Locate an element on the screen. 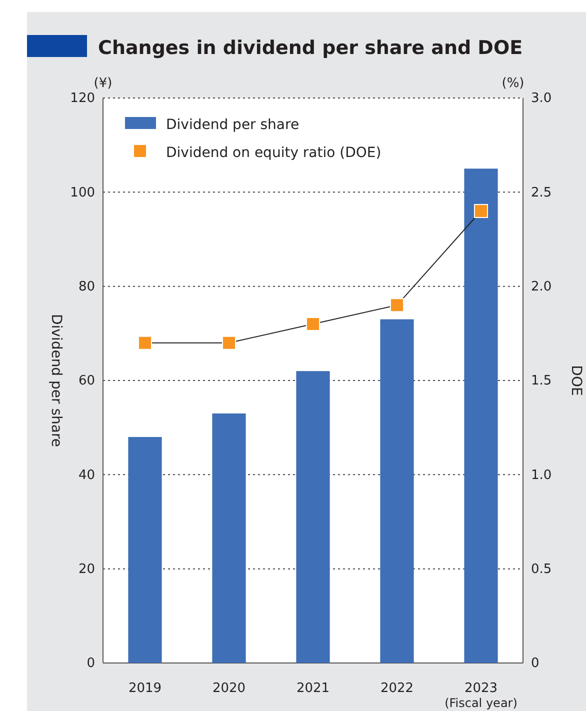 Image resolution: width=586 pixels, height=711 pixels. y-tick-label: 20 is located at coordinates (86, 569).